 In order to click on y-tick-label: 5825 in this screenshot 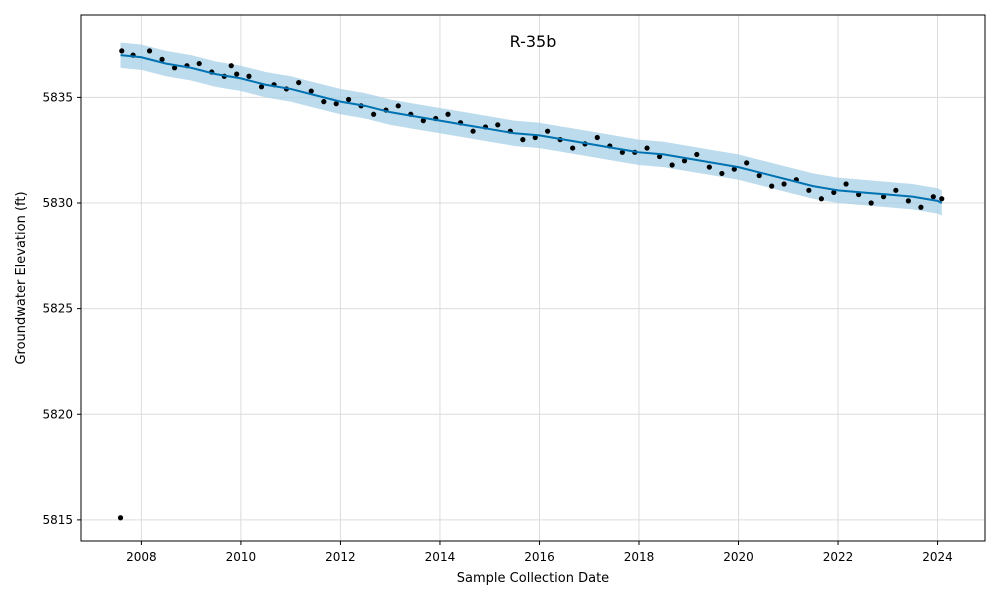, I will do `click(57, 309)`.